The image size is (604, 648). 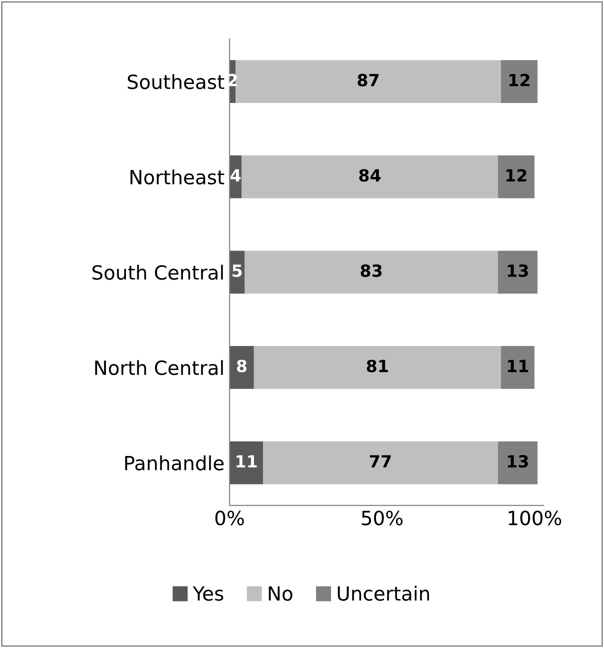 I want to click on data-label: 84, so click(x=370, y=175).